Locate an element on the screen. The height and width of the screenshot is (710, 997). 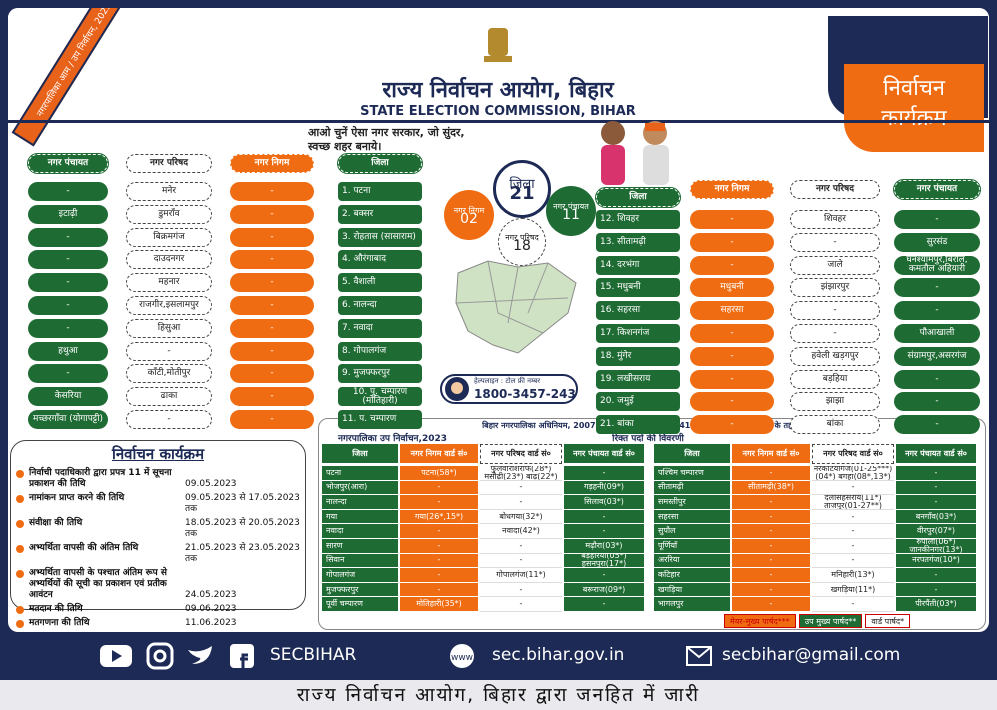
table-cell: फुलवारीशरीफ(28*) मसौढ़ी(23*) बाढ़(22*) is located at coordinates (521, 473).